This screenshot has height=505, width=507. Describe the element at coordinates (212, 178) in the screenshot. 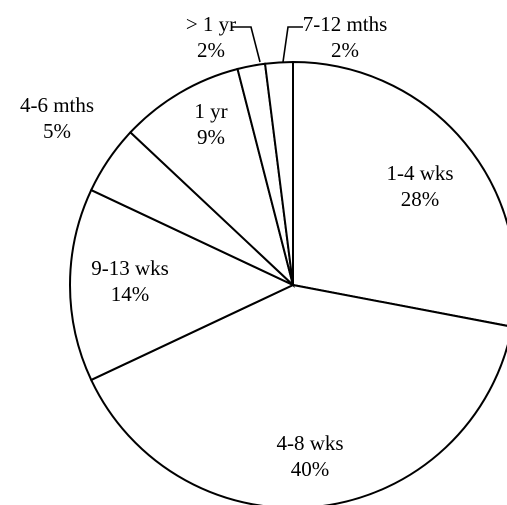

I see `pie-slice-1-yr` at that location.